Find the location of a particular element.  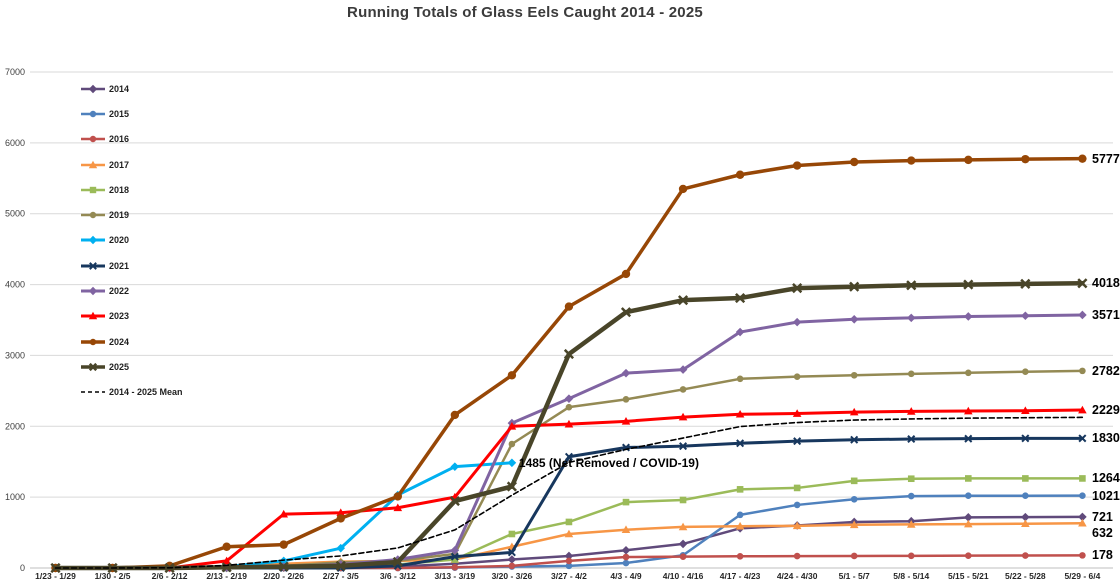

svg-text: 3/13 - 3/19 is located at coordinates (455, 576).